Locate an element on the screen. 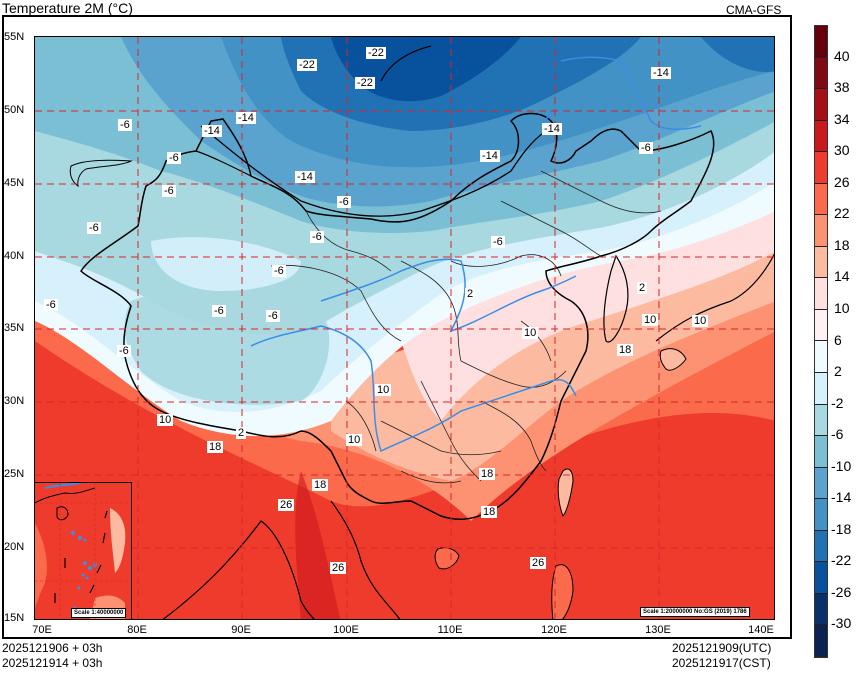 The height and width of the screenshot is (673, 859). lat-label-40n: 40N is located at coordinates (14, 256).